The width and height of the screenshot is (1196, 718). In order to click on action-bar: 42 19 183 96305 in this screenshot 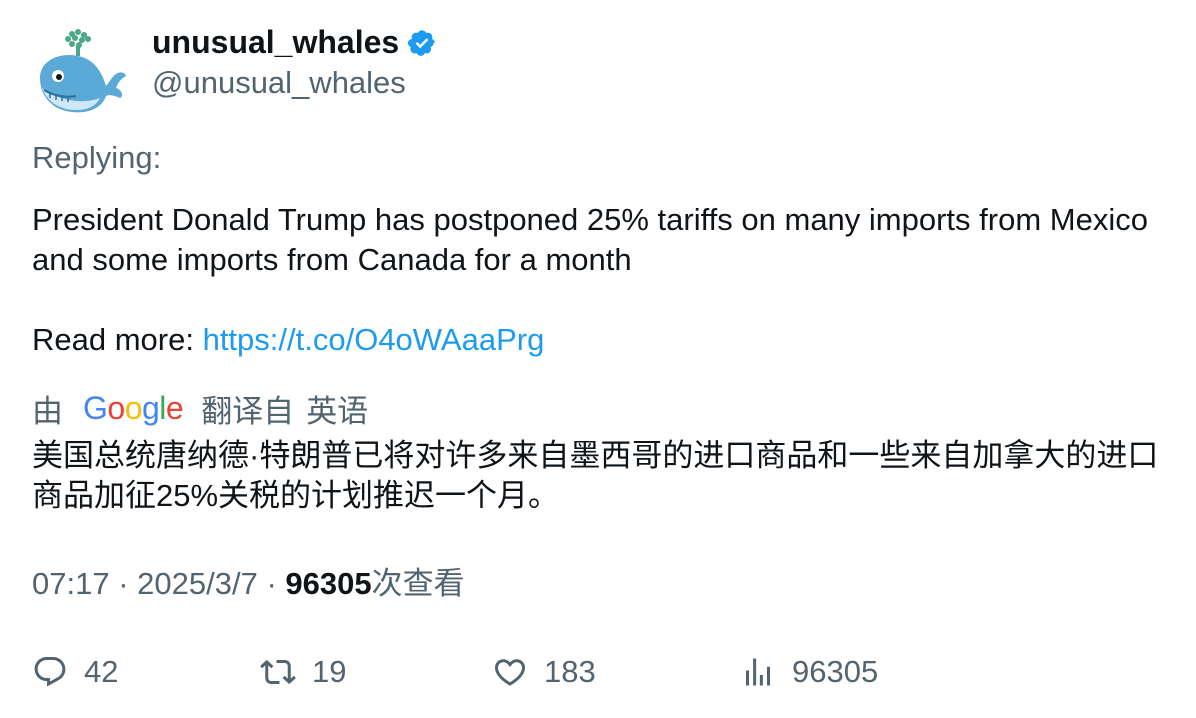, I will do `click(597, 672)`.